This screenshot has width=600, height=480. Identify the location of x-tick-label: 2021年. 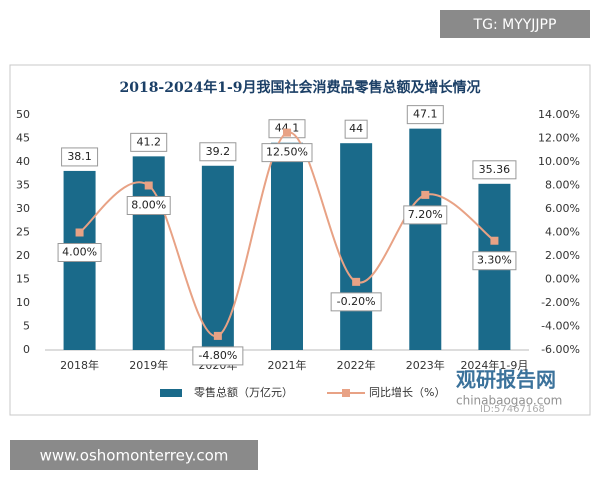
(287, 365).